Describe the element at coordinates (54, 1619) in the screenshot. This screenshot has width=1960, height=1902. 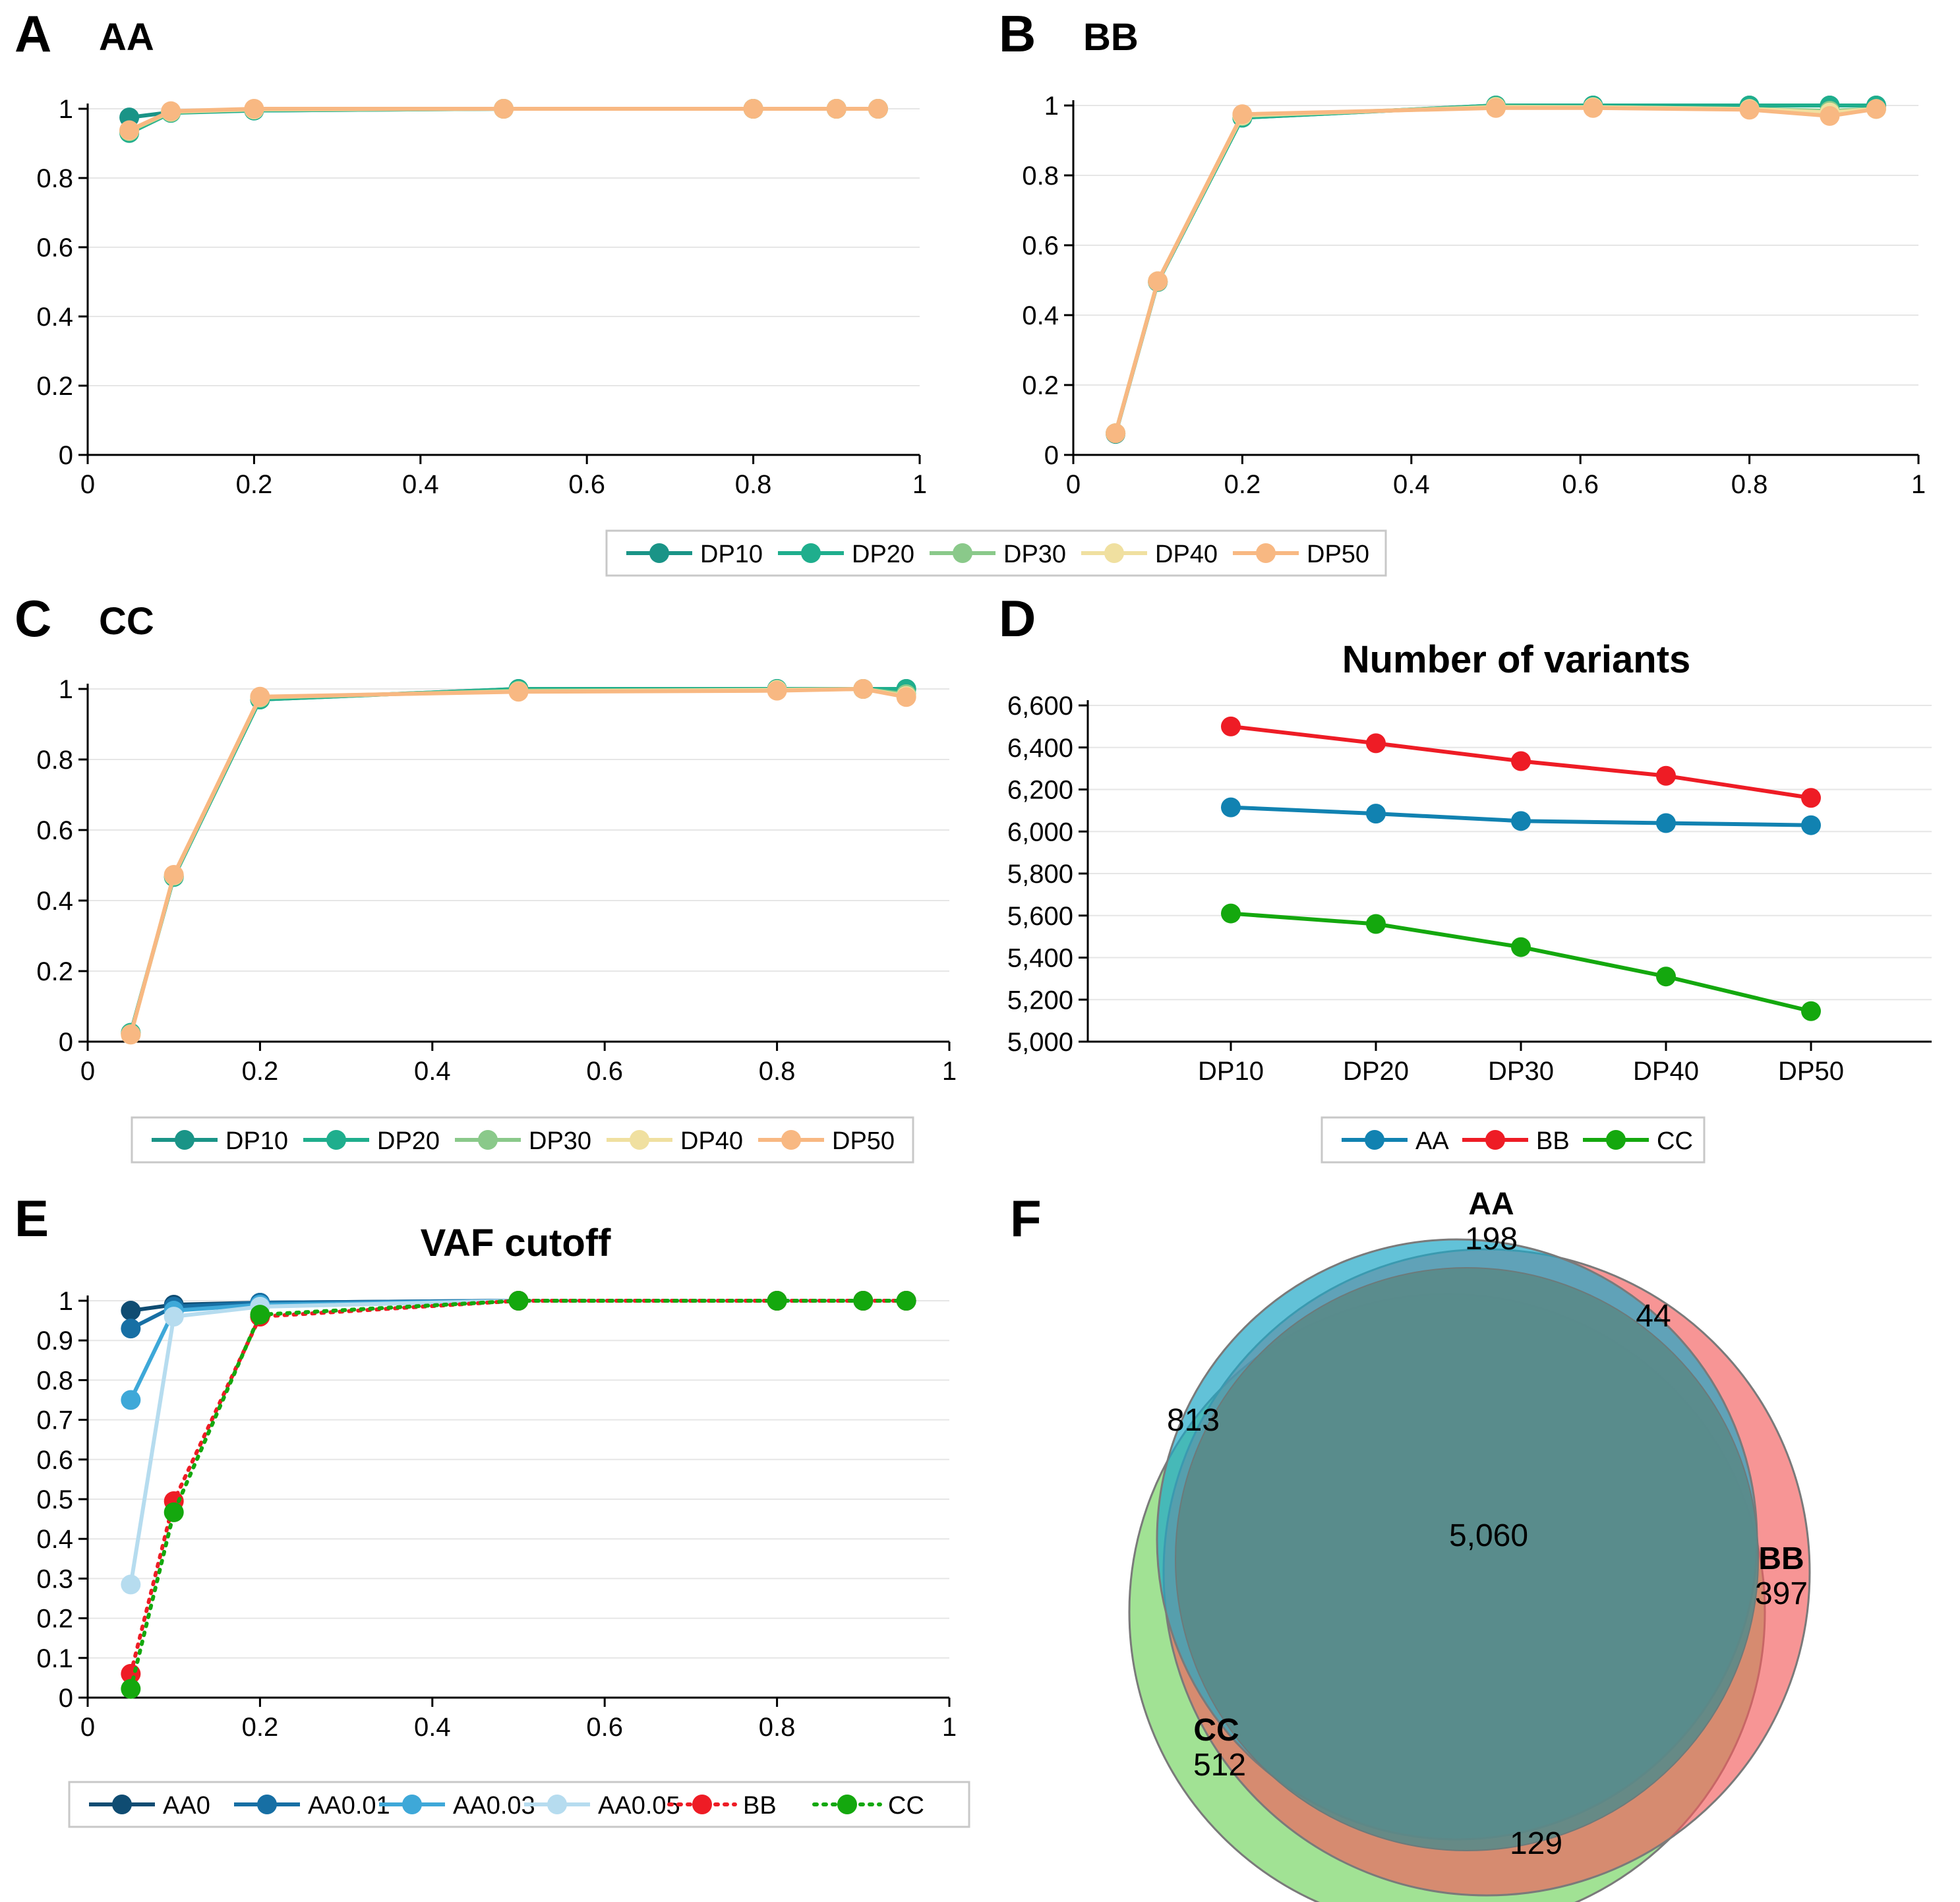
I see `panel-e-y-tick-label: 0.2` at that location.